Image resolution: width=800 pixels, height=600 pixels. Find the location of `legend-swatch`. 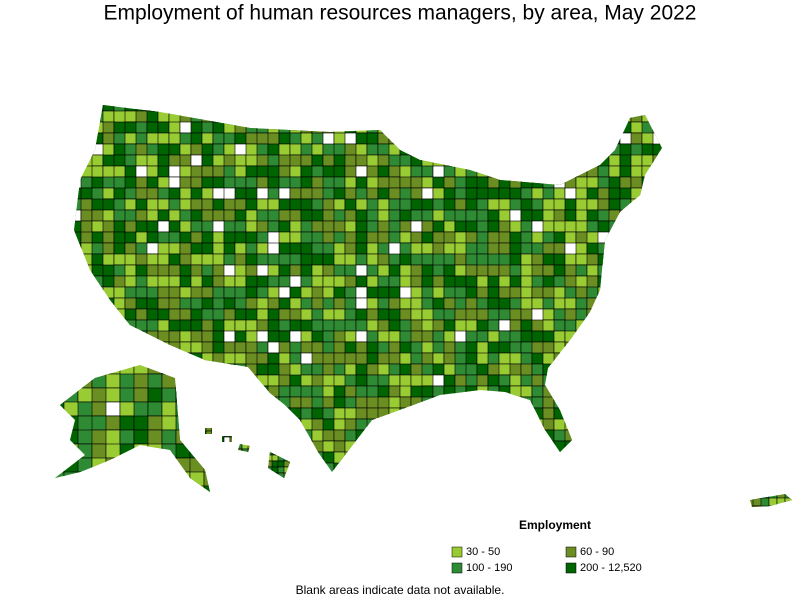

legend-swatch is located at coordinates (457, 552).